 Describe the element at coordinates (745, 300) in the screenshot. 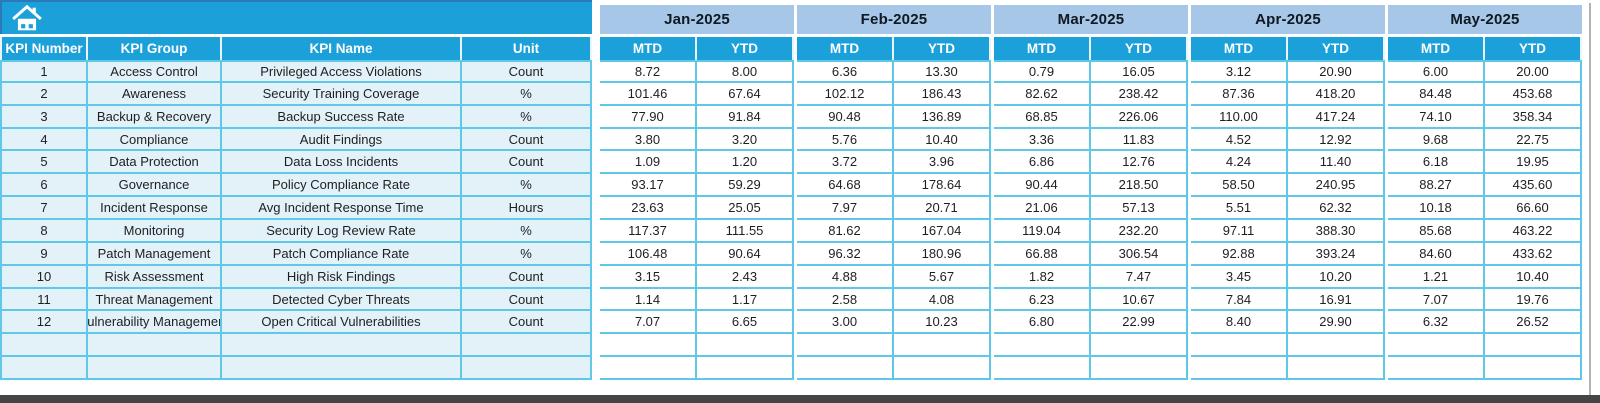

I see `cell-jan-2025-ytd: 1.17` at that location.